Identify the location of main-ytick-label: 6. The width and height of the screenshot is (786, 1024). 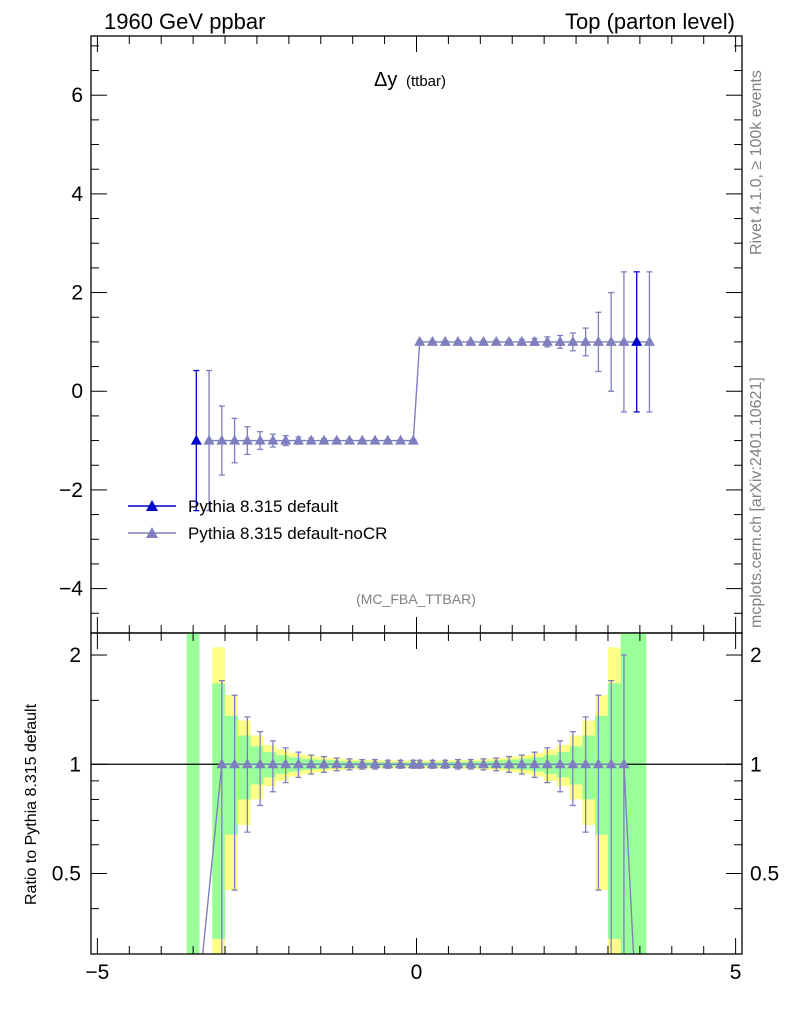
(77, 95).